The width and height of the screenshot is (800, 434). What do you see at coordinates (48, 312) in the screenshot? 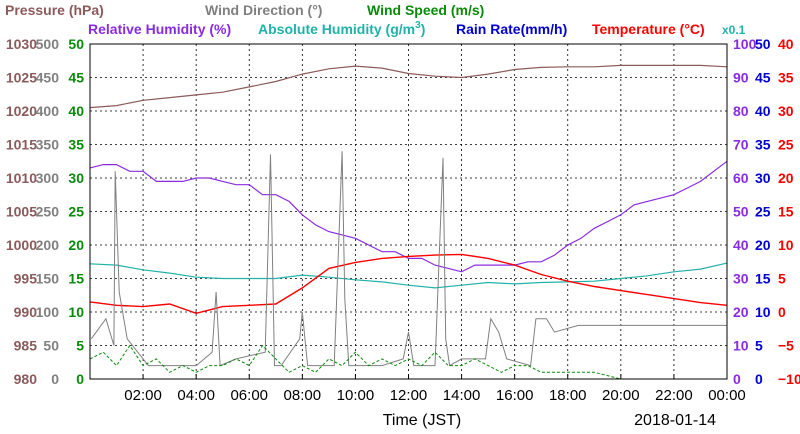
I see `wind-dir-tick-label: 100` at bounding box center [48, 312].